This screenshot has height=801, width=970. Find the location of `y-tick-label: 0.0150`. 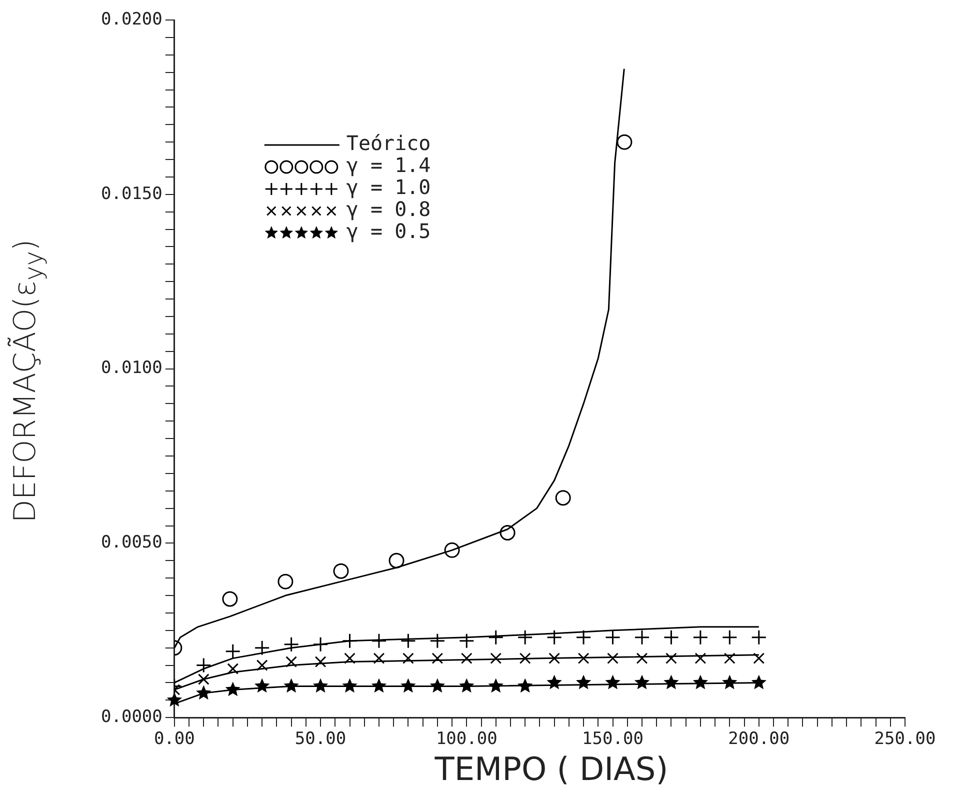

y-tick-label: 0.0150 is located at coordinates (131, 194).